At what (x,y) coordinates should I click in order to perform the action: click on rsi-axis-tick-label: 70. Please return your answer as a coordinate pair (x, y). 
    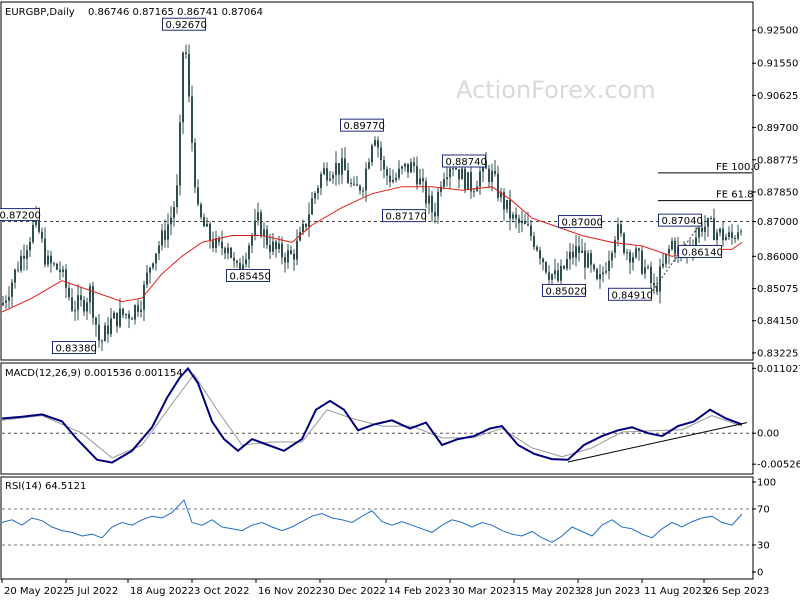
    Looking at the image, I should click on (763, 510).